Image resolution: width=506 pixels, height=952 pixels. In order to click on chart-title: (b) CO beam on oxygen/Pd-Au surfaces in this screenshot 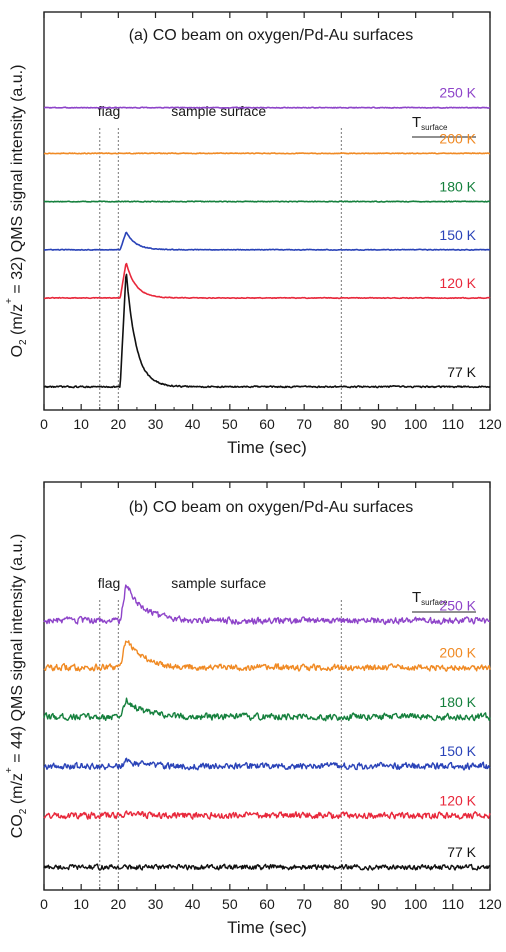, I will do `click(271, 507)`.